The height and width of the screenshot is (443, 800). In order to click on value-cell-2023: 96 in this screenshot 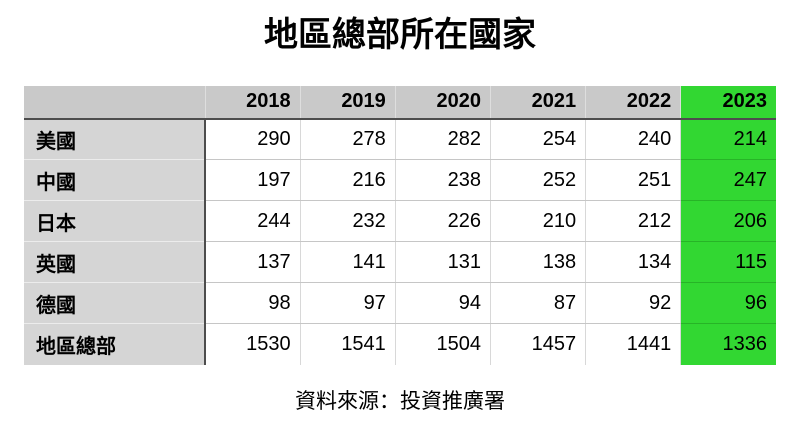, I will do `click(728, 303)`.